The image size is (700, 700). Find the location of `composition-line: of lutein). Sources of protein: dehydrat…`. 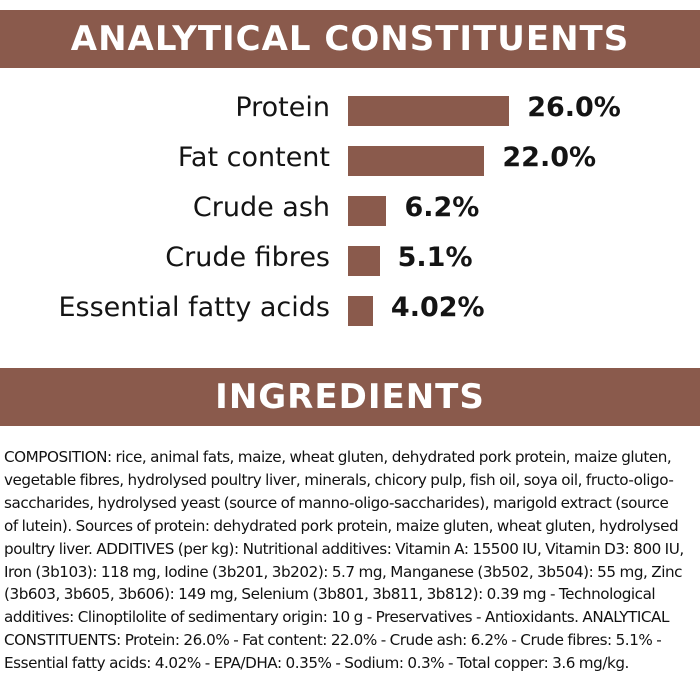

composition-line: of lutein). Sources of protein: dehydrat… is located at coordinates (341, 525).